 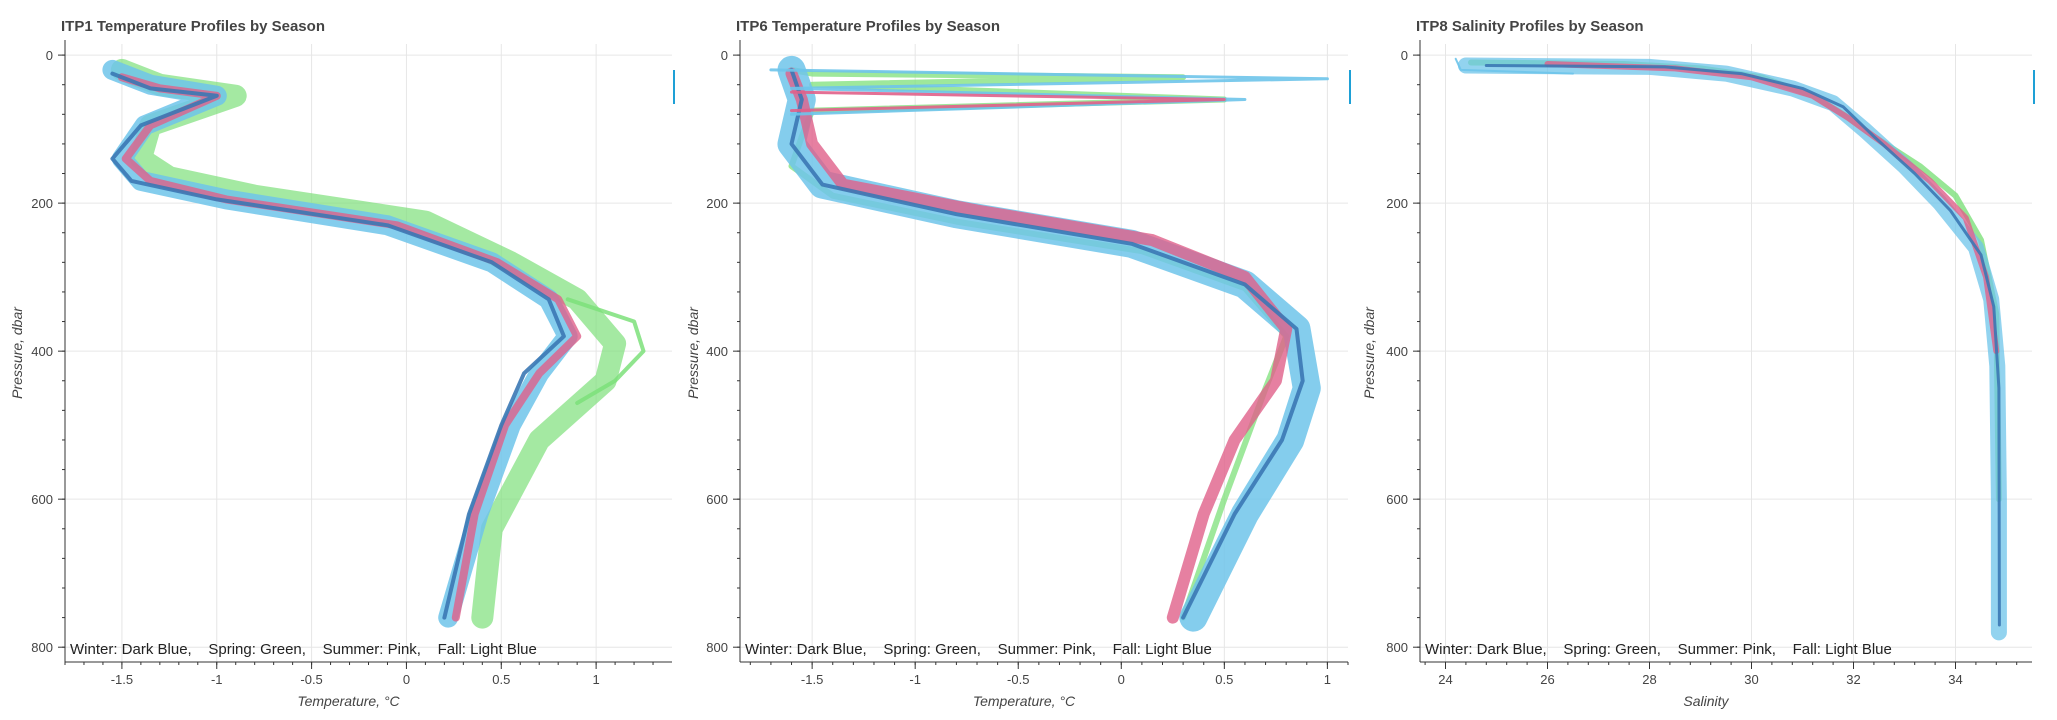 I want to click on itp8-y-tick-label: 800, so click(x=1397, y=647).